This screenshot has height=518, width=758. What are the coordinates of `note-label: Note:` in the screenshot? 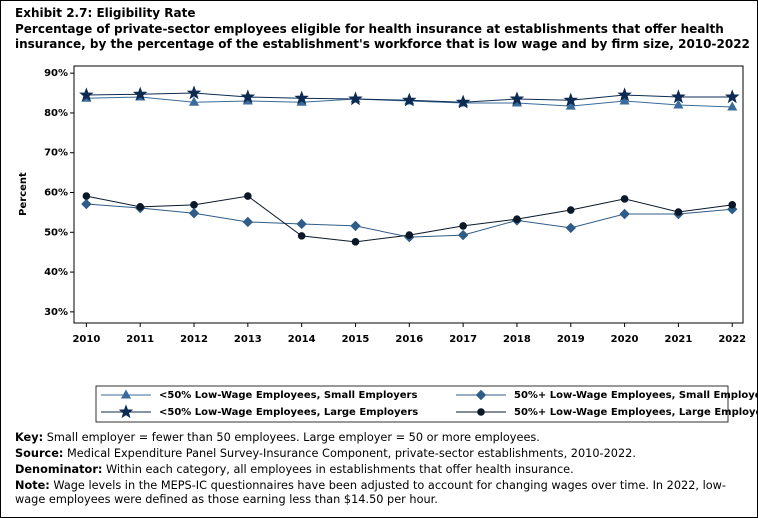 It's located at (32, 485).